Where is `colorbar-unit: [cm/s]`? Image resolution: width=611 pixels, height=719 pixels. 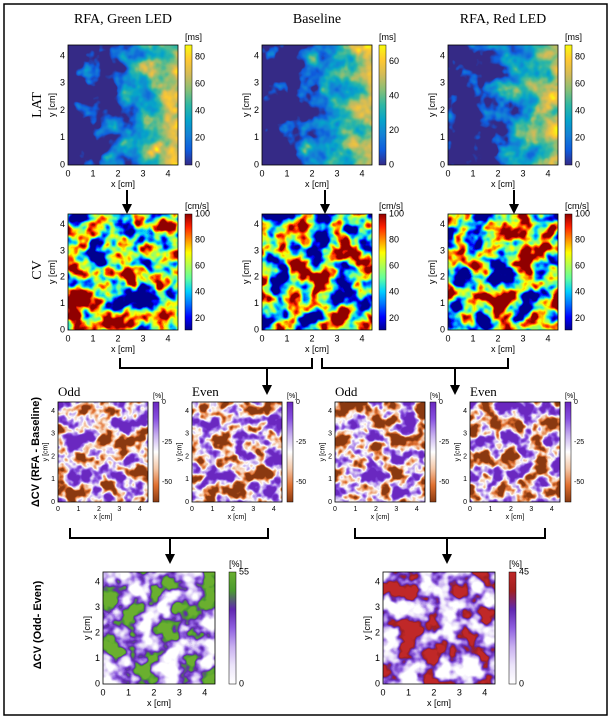
colorbar-unit: [cm/s] is located at coordinates (577, 206).